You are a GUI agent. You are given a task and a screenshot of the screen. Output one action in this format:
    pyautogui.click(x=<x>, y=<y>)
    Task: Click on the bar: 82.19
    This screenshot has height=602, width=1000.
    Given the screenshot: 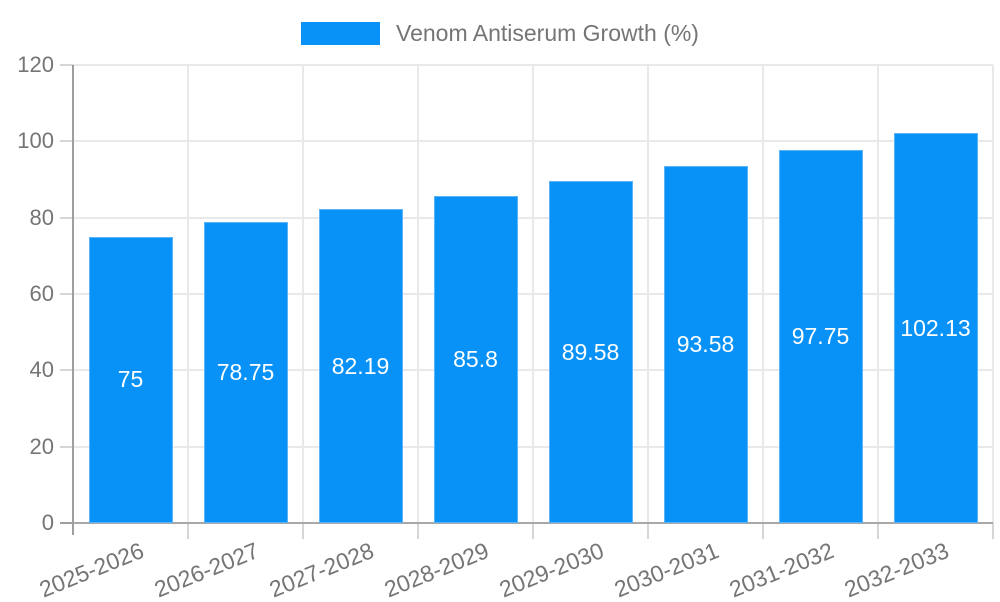 What is the action you would take?
    pyautogui.click(x=360, y=366)
    